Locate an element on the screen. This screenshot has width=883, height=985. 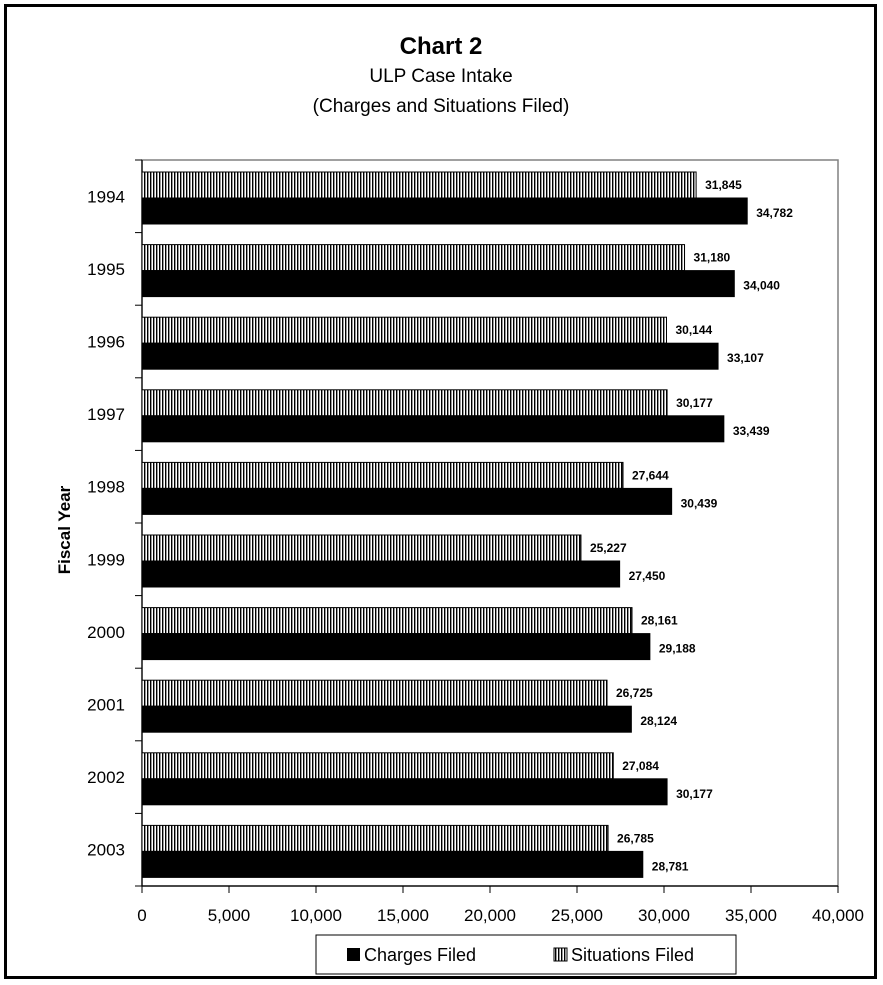
x-tick-label: 5,000 is located at coordinates (229, 915).